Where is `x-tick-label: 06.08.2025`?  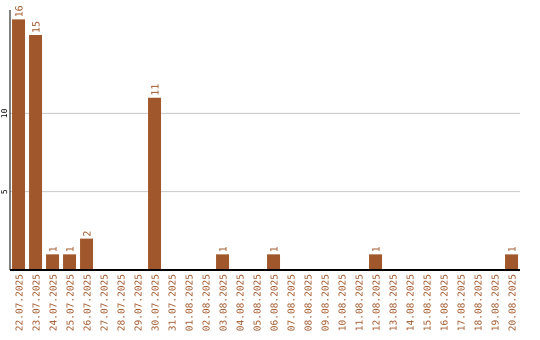
x-tick-label: 06.08.2025 is located at coordinates (275, 303).